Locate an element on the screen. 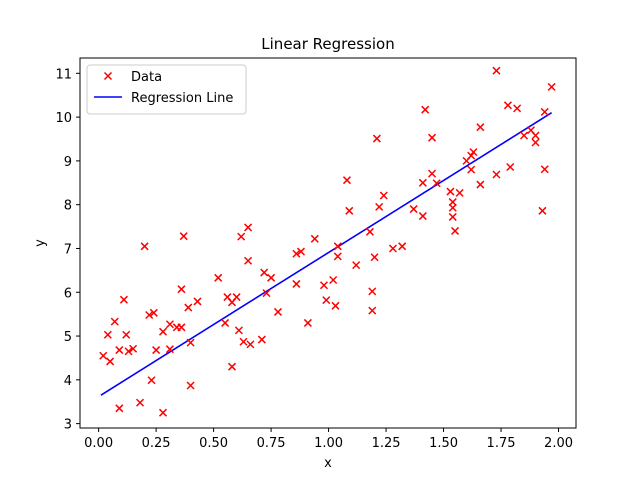  y-tick-label: 8 is located at coordinates (68, 206).